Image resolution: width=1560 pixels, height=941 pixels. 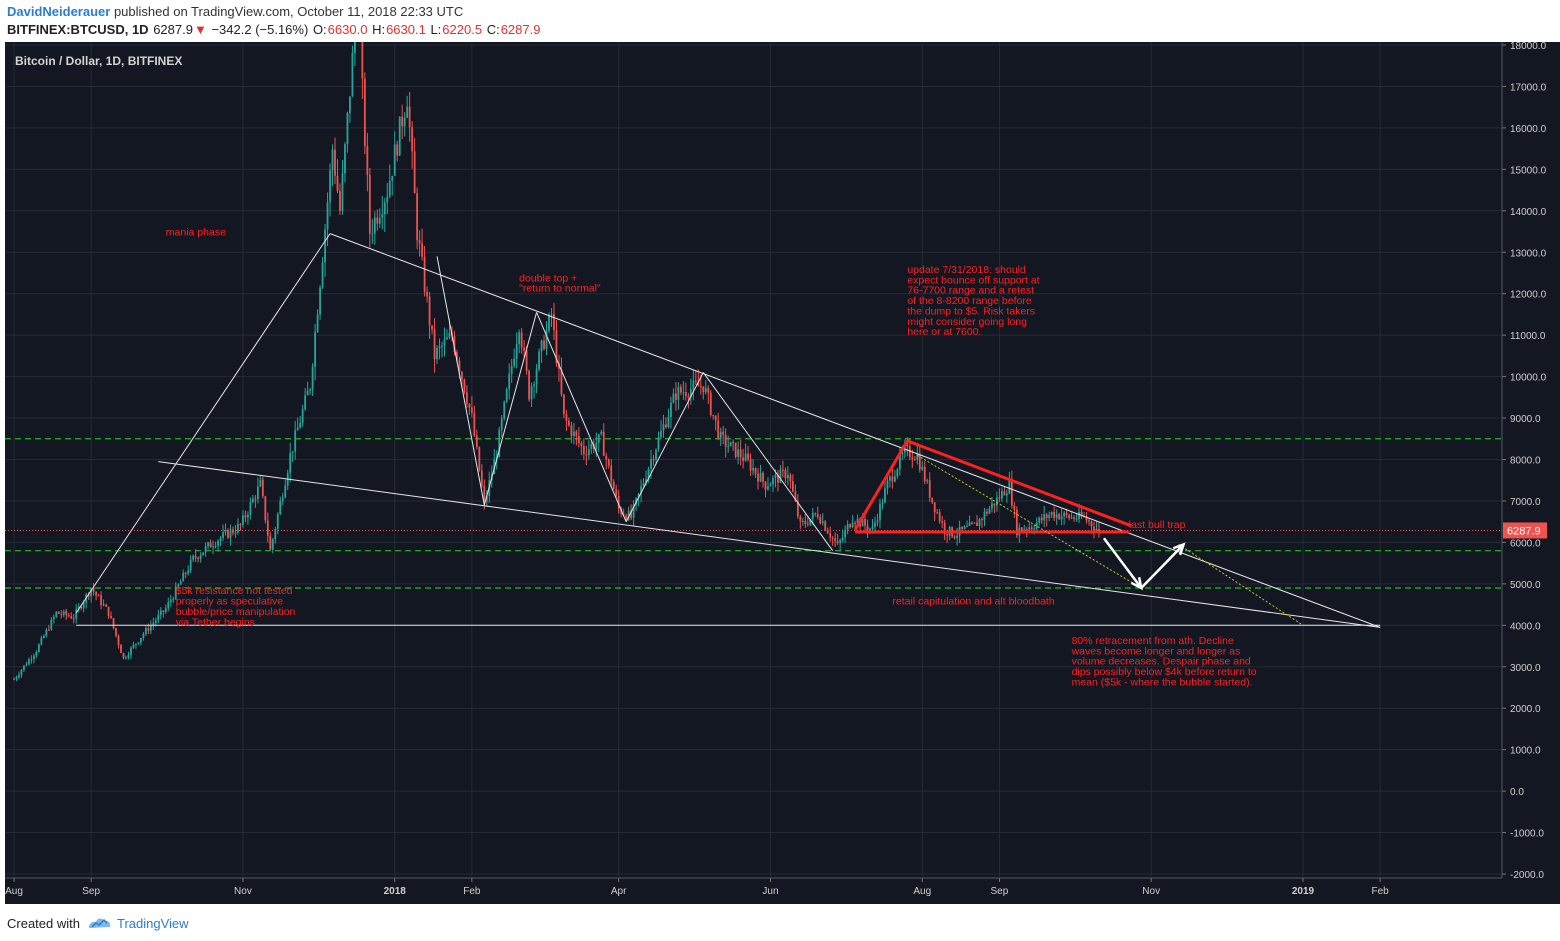 What do you see at coordinates (770, 891) in the screenshot?
I see `x-tick-label: Jun` at bounding box center [770, 891].